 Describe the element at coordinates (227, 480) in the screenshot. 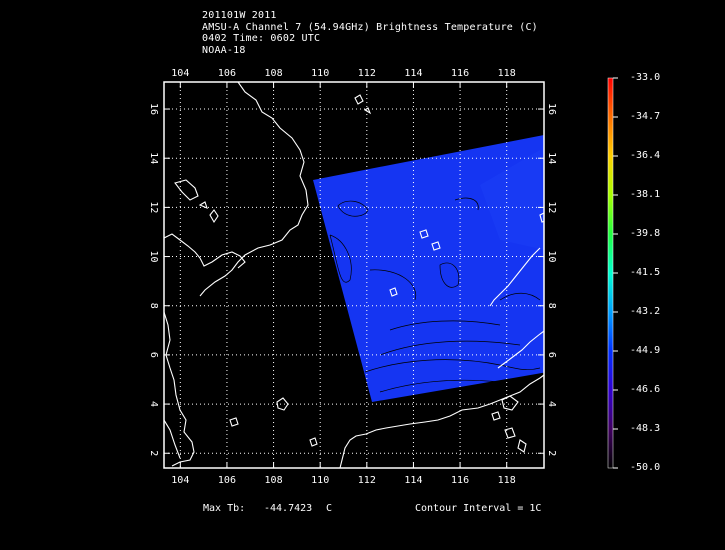

I see `lon-label-bottom: 106` at that location.